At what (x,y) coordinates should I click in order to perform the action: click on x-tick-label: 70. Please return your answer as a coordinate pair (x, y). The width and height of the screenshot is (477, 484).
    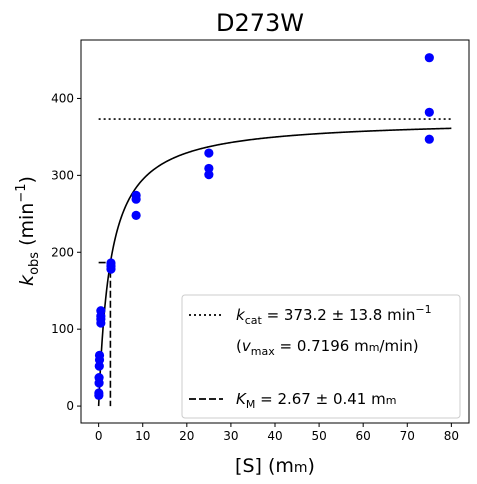
    Looking at the image, I should click on (407, 436).